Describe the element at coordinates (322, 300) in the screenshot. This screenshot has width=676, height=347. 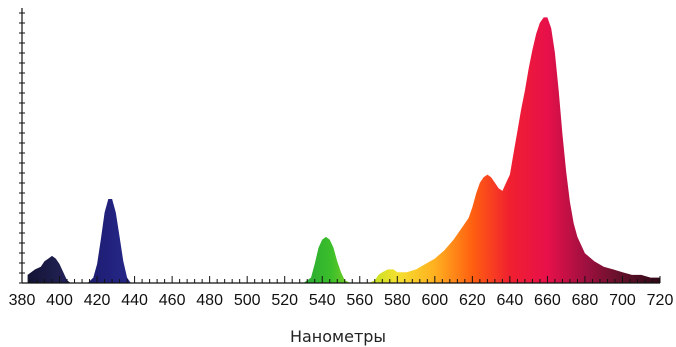
I see `x-tick-label: 540` at that location.